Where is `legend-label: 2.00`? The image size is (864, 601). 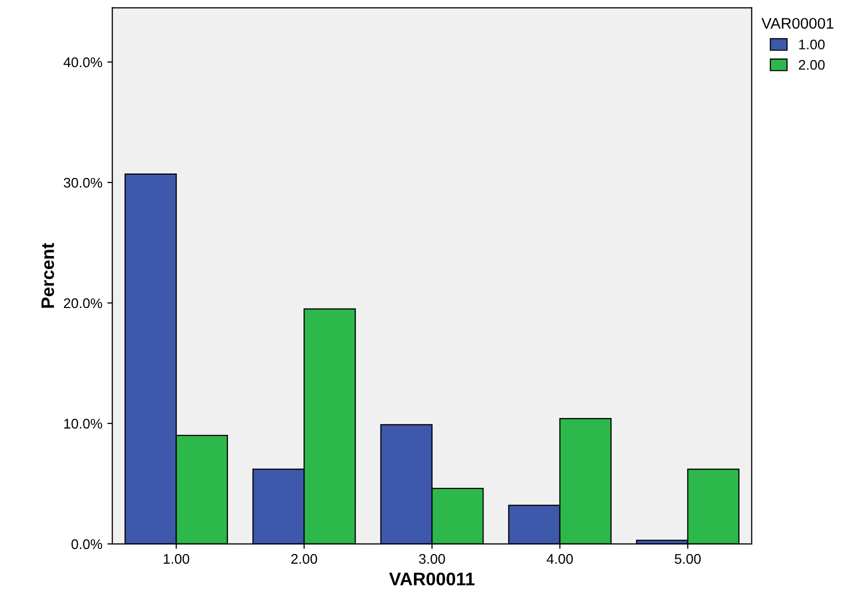 legend-label: 2.00 is located at coordinates (811, 65).